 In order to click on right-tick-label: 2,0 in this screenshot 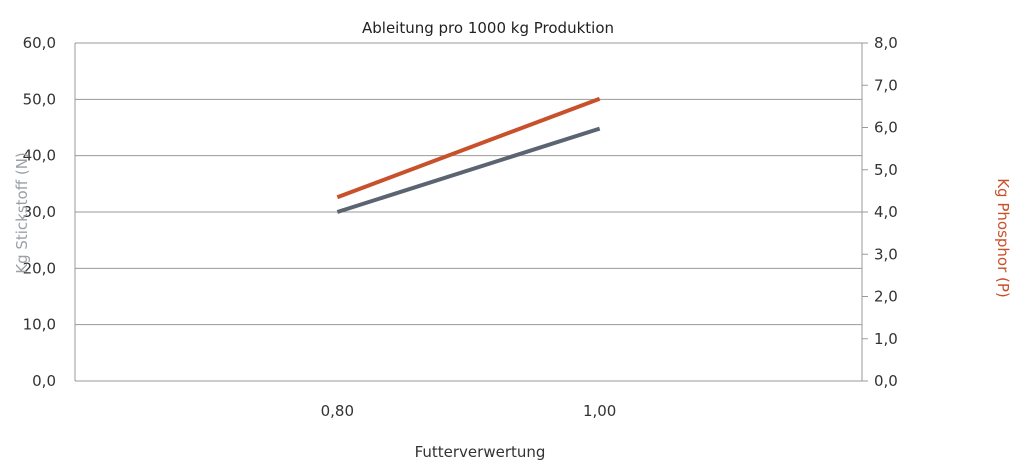, I will do `click(886, 297)`.